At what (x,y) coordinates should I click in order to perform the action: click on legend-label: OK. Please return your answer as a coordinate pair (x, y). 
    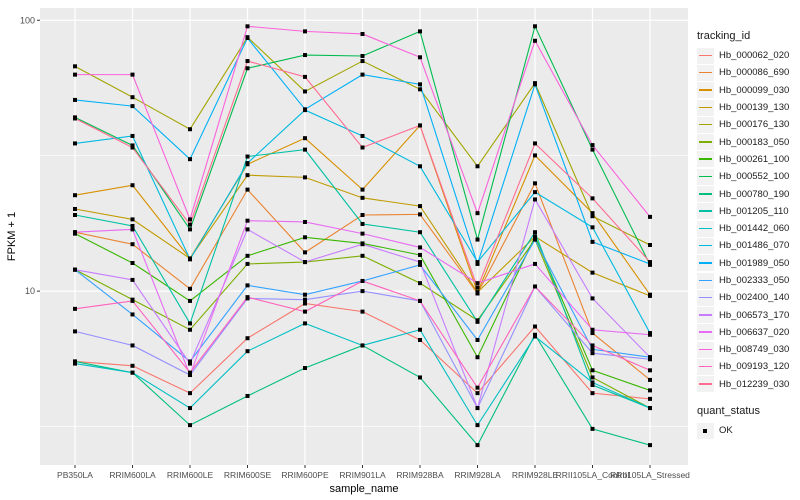
    Looking at the image, I should click on (726, 431).